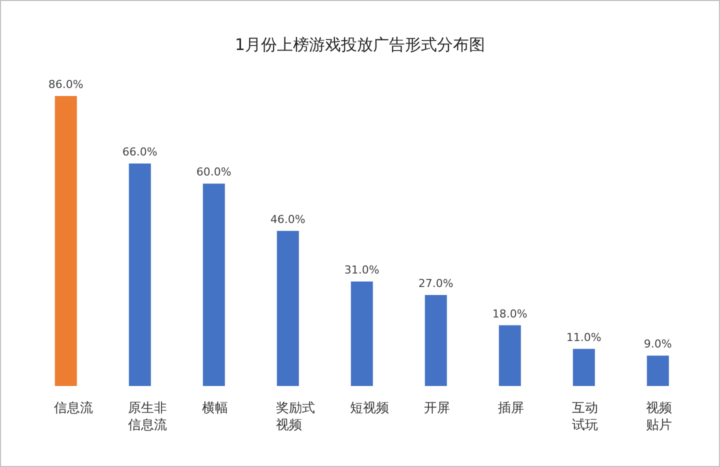 The height and width of the screenshot is (467, 720). I want to click on chart-title: 1月份上榜游戏投放广告形式分布图, so click(360, 45).